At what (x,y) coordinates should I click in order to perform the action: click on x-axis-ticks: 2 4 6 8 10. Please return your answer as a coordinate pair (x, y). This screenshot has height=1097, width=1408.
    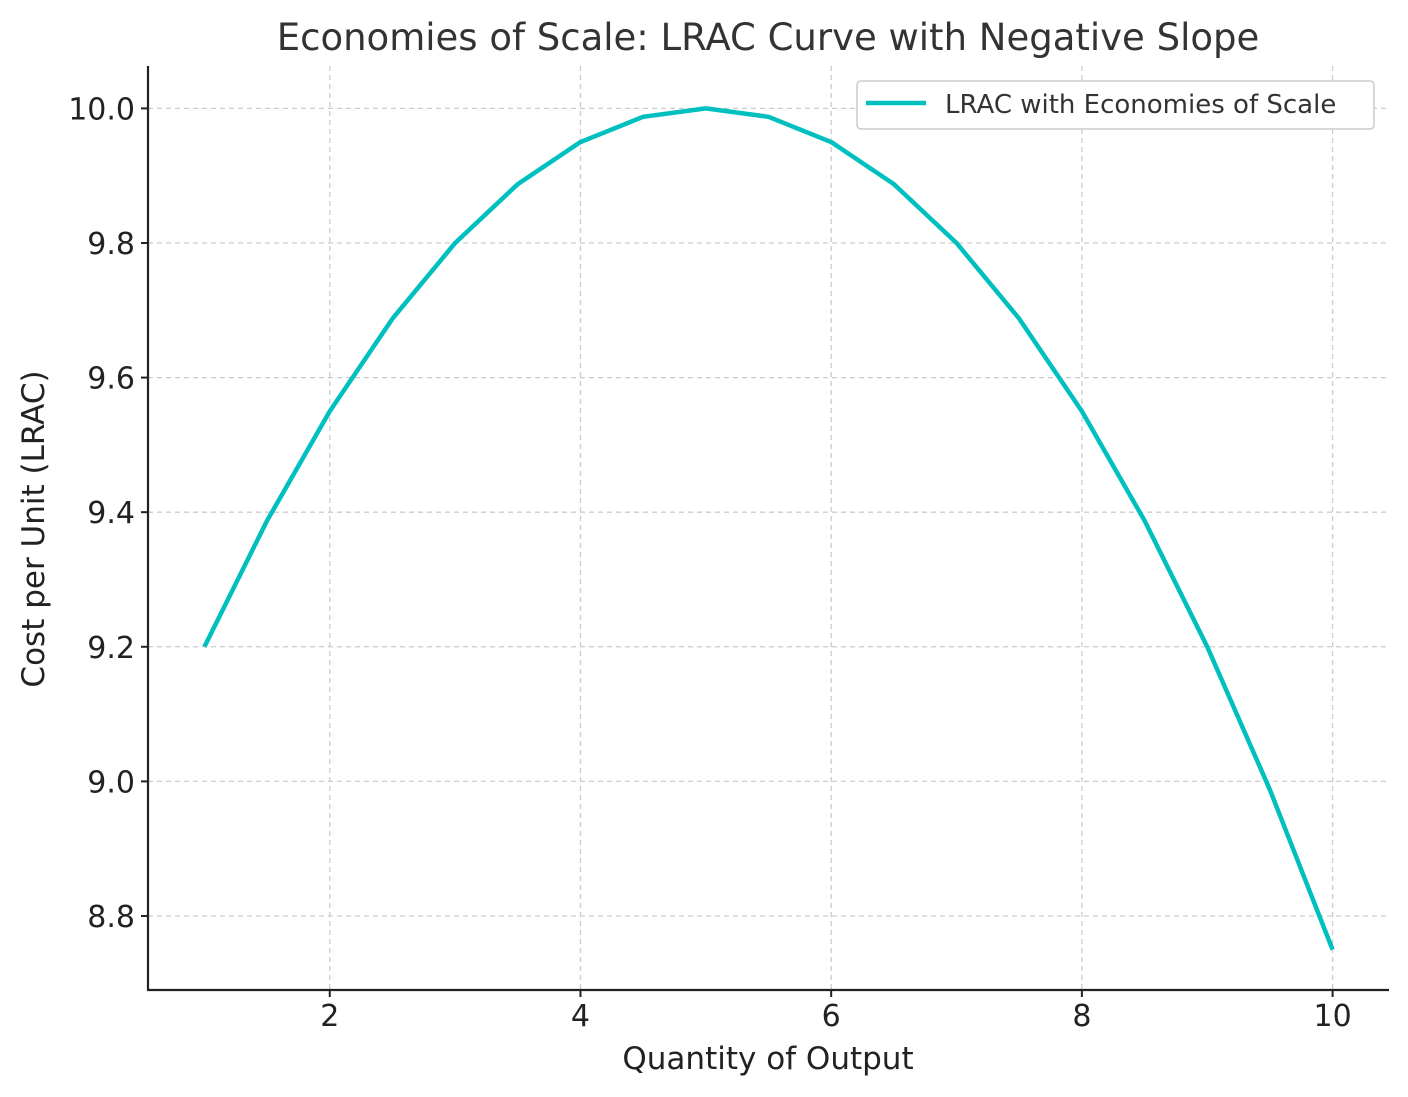
    Looking at the image, I should click on (836, 1012).